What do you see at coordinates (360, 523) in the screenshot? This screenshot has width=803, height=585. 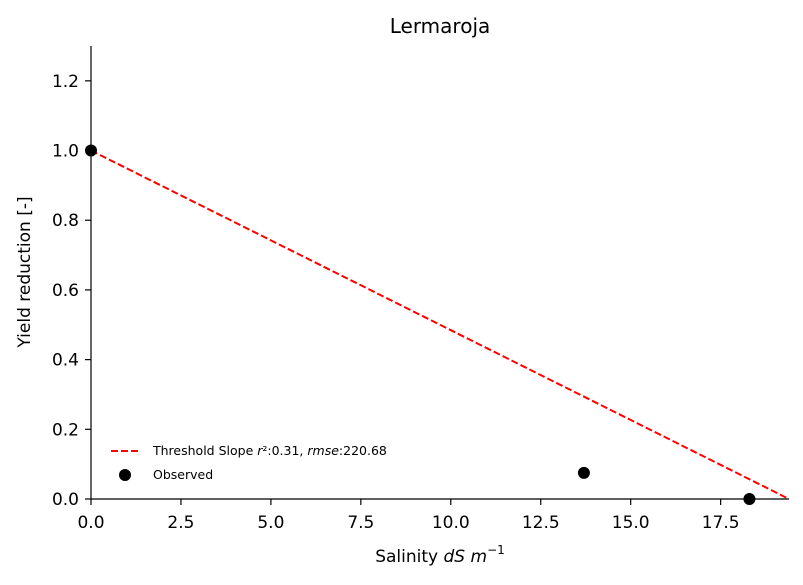 I see `x-tick-label: 7.5` at bounding box center [360, 523].